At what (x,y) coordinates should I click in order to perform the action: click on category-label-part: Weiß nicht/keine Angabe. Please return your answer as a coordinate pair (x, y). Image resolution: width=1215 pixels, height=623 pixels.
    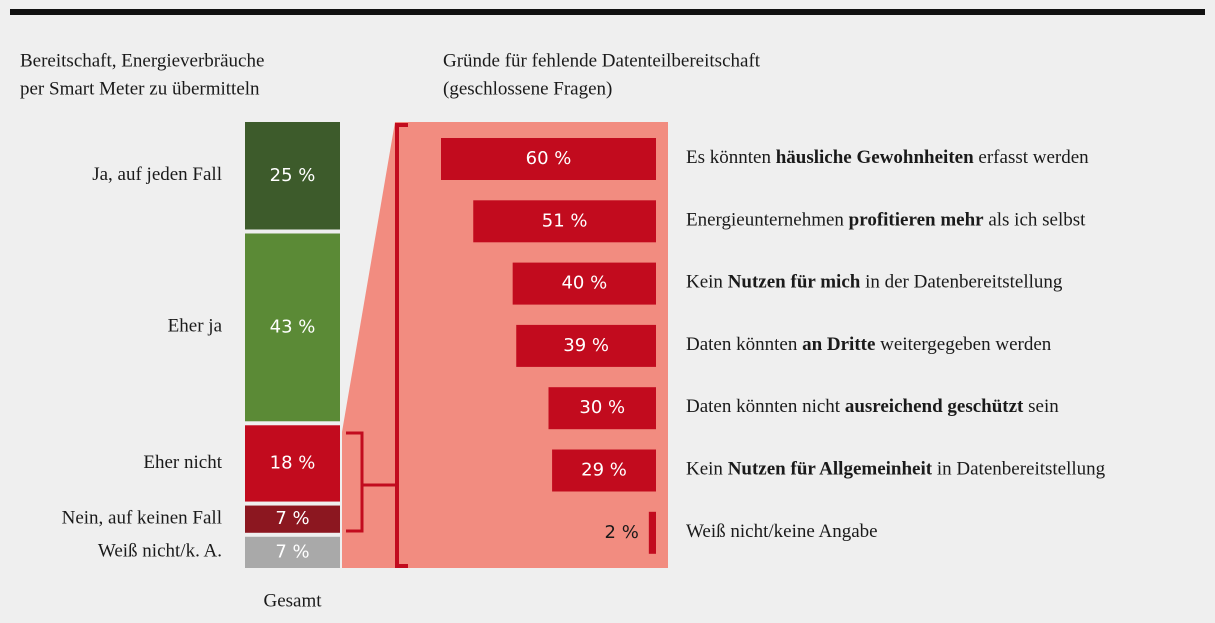
    Looking at the image, I should click on (782, 531).